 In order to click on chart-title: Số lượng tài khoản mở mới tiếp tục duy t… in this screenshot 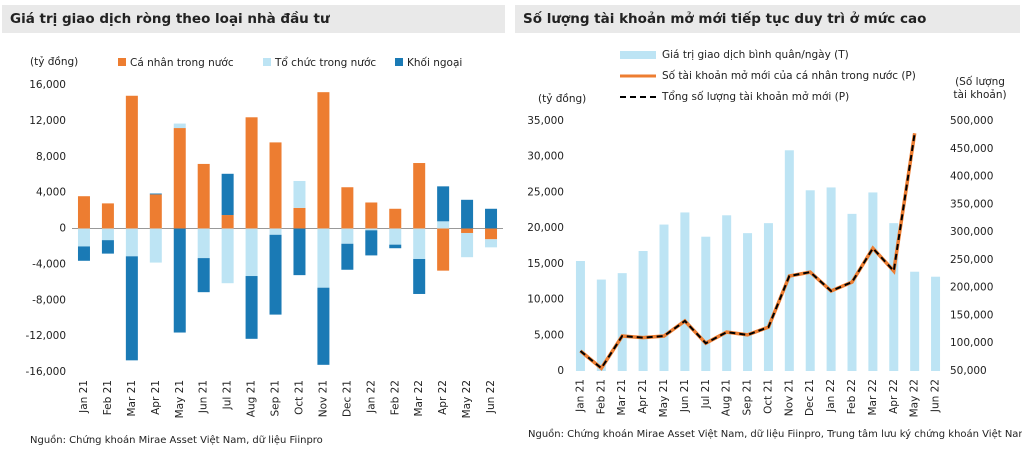, I will do `click(724, 18)`.